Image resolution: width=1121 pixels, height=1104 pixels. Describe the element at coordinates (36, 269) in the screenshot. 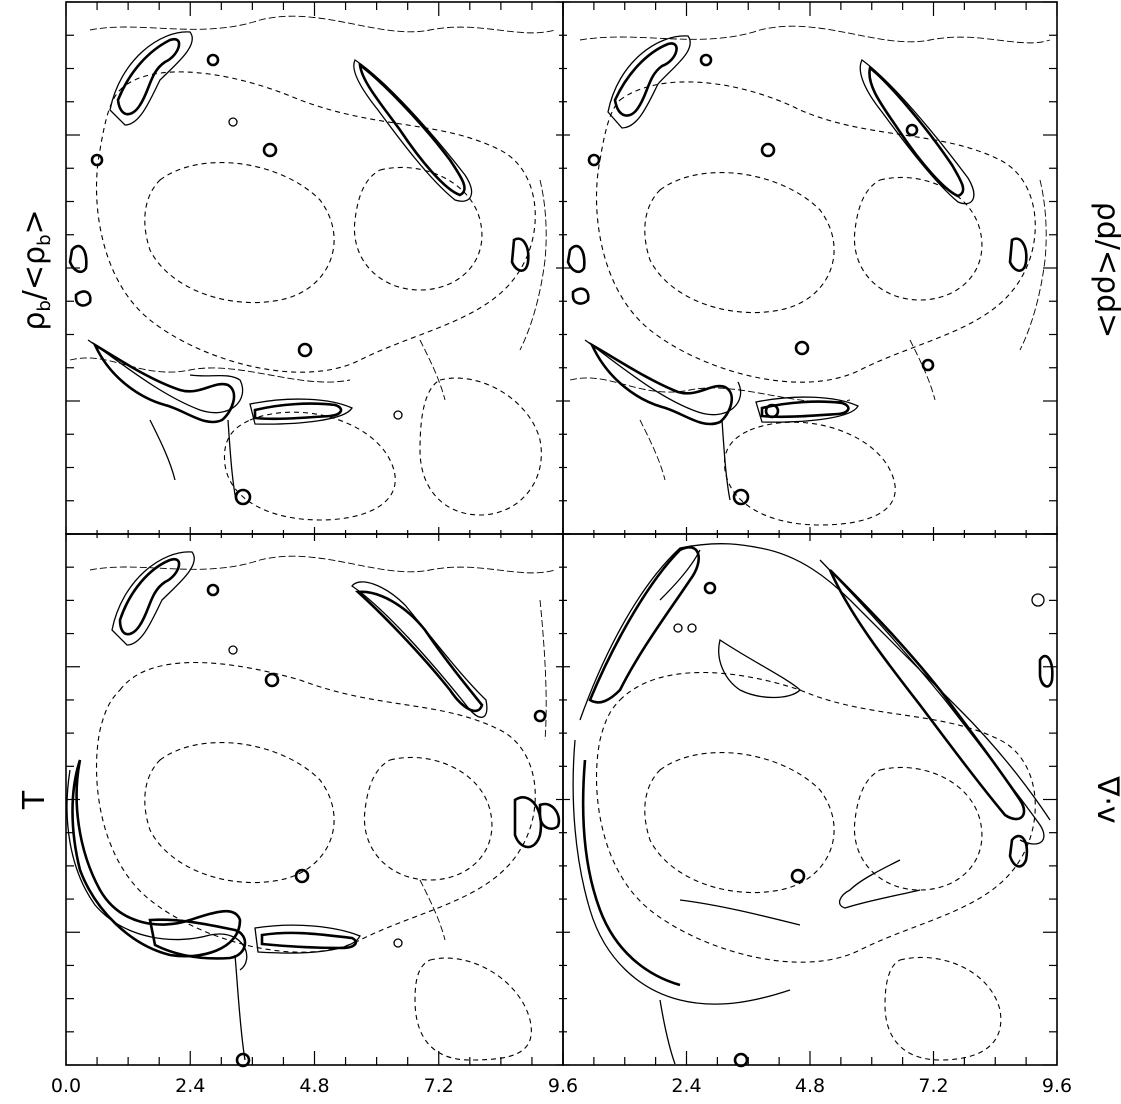

I see `panel-label-top-left: ρb/<ρb>` at that location.